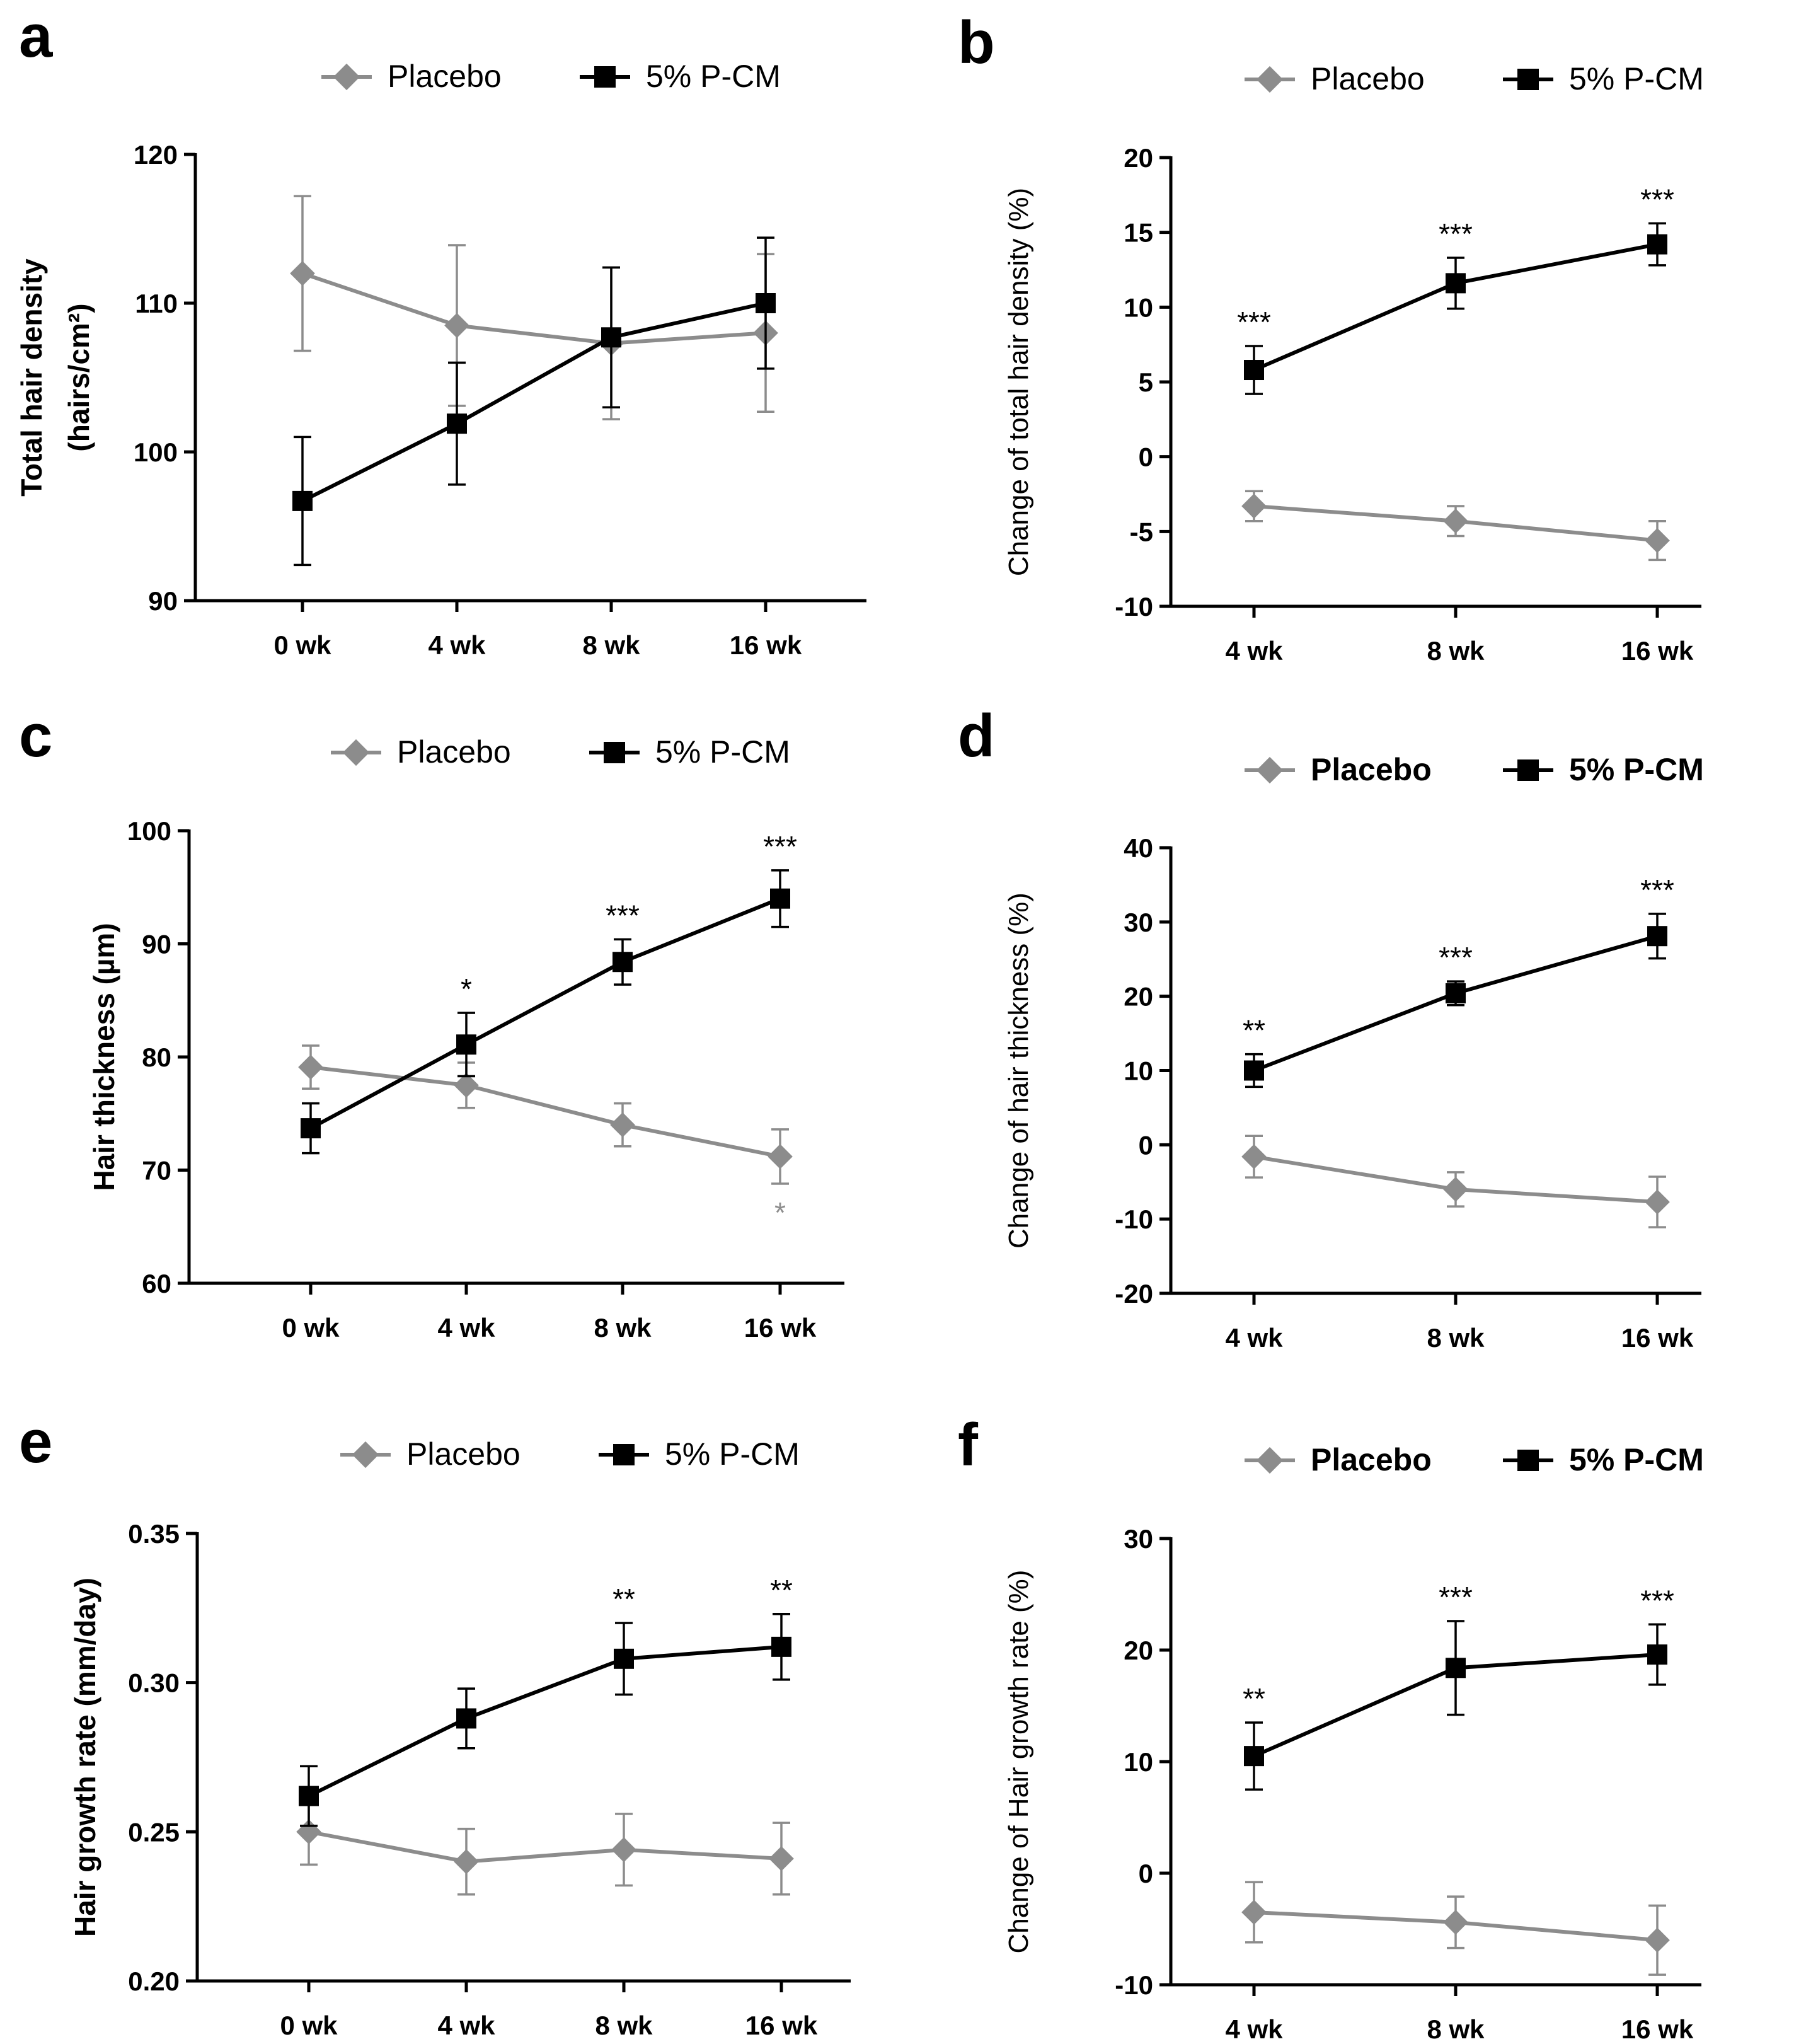 The height and width of the screenshot is (2044, 1806). Describe the element at coordinates (1138, 233) in the screenshot. I see `y-tick-label: 15` at that location.